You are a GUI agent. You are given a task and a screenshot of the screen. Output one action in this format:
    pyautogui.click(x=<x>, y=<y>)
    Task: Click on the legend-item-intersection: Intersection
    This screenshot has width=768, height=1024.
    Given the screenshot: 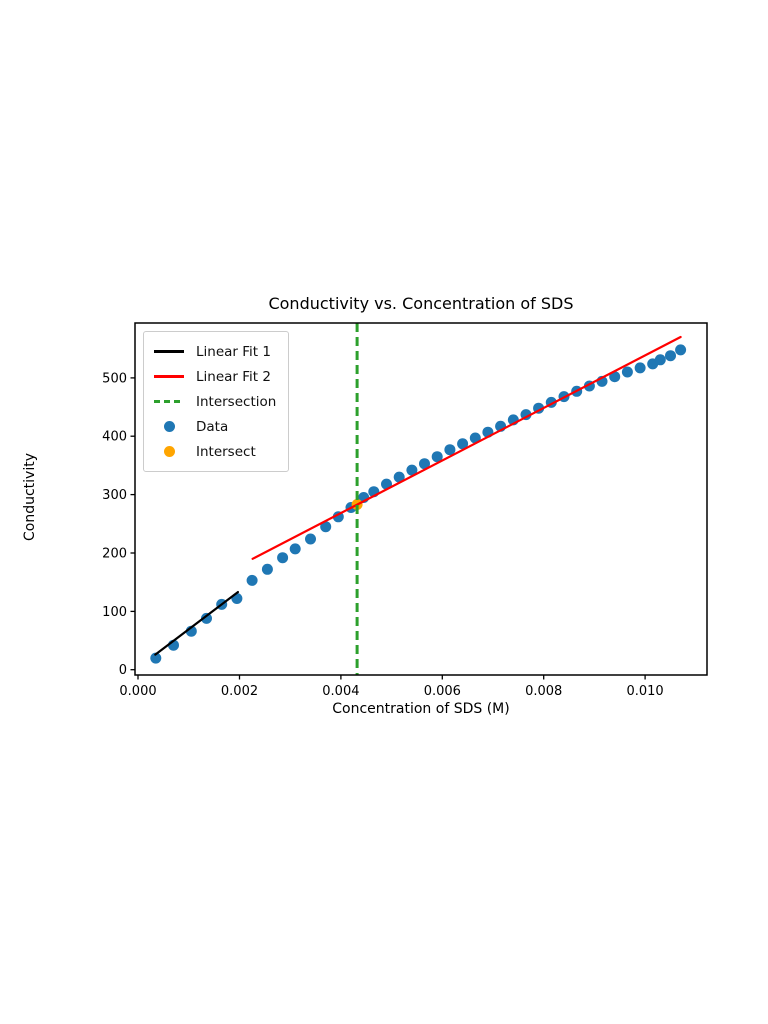 What is the action you would take?
    pyautogui.click(x=215, y=401)
    